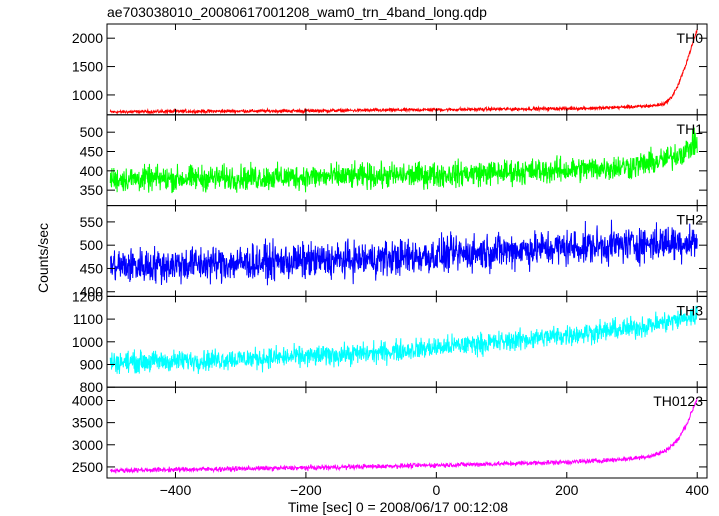 This screenshot has width=719, height=516. What do you see at coordinates (92, 190) in the screenshot?
I see `y-tick-label: 350` at bounding box center [92, 190].